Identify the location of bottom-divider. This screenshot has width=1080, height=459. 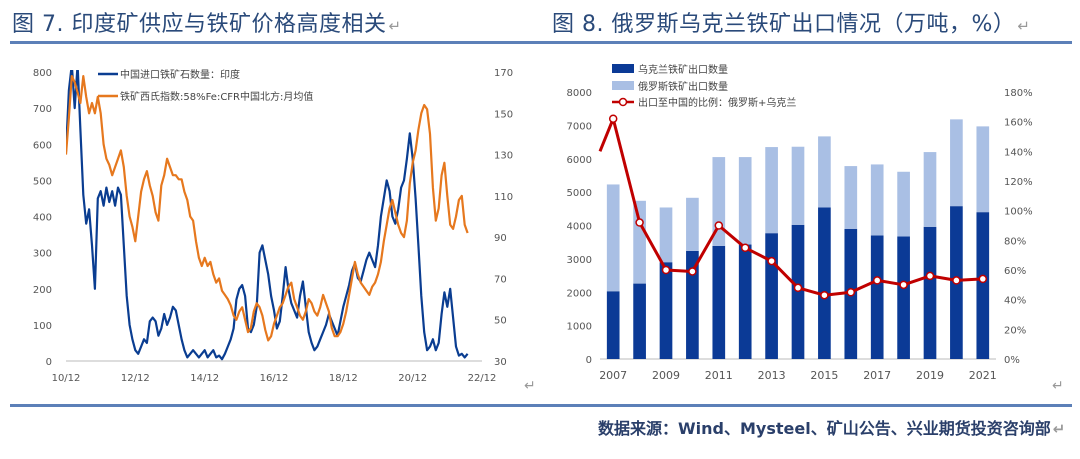
(541, 405).